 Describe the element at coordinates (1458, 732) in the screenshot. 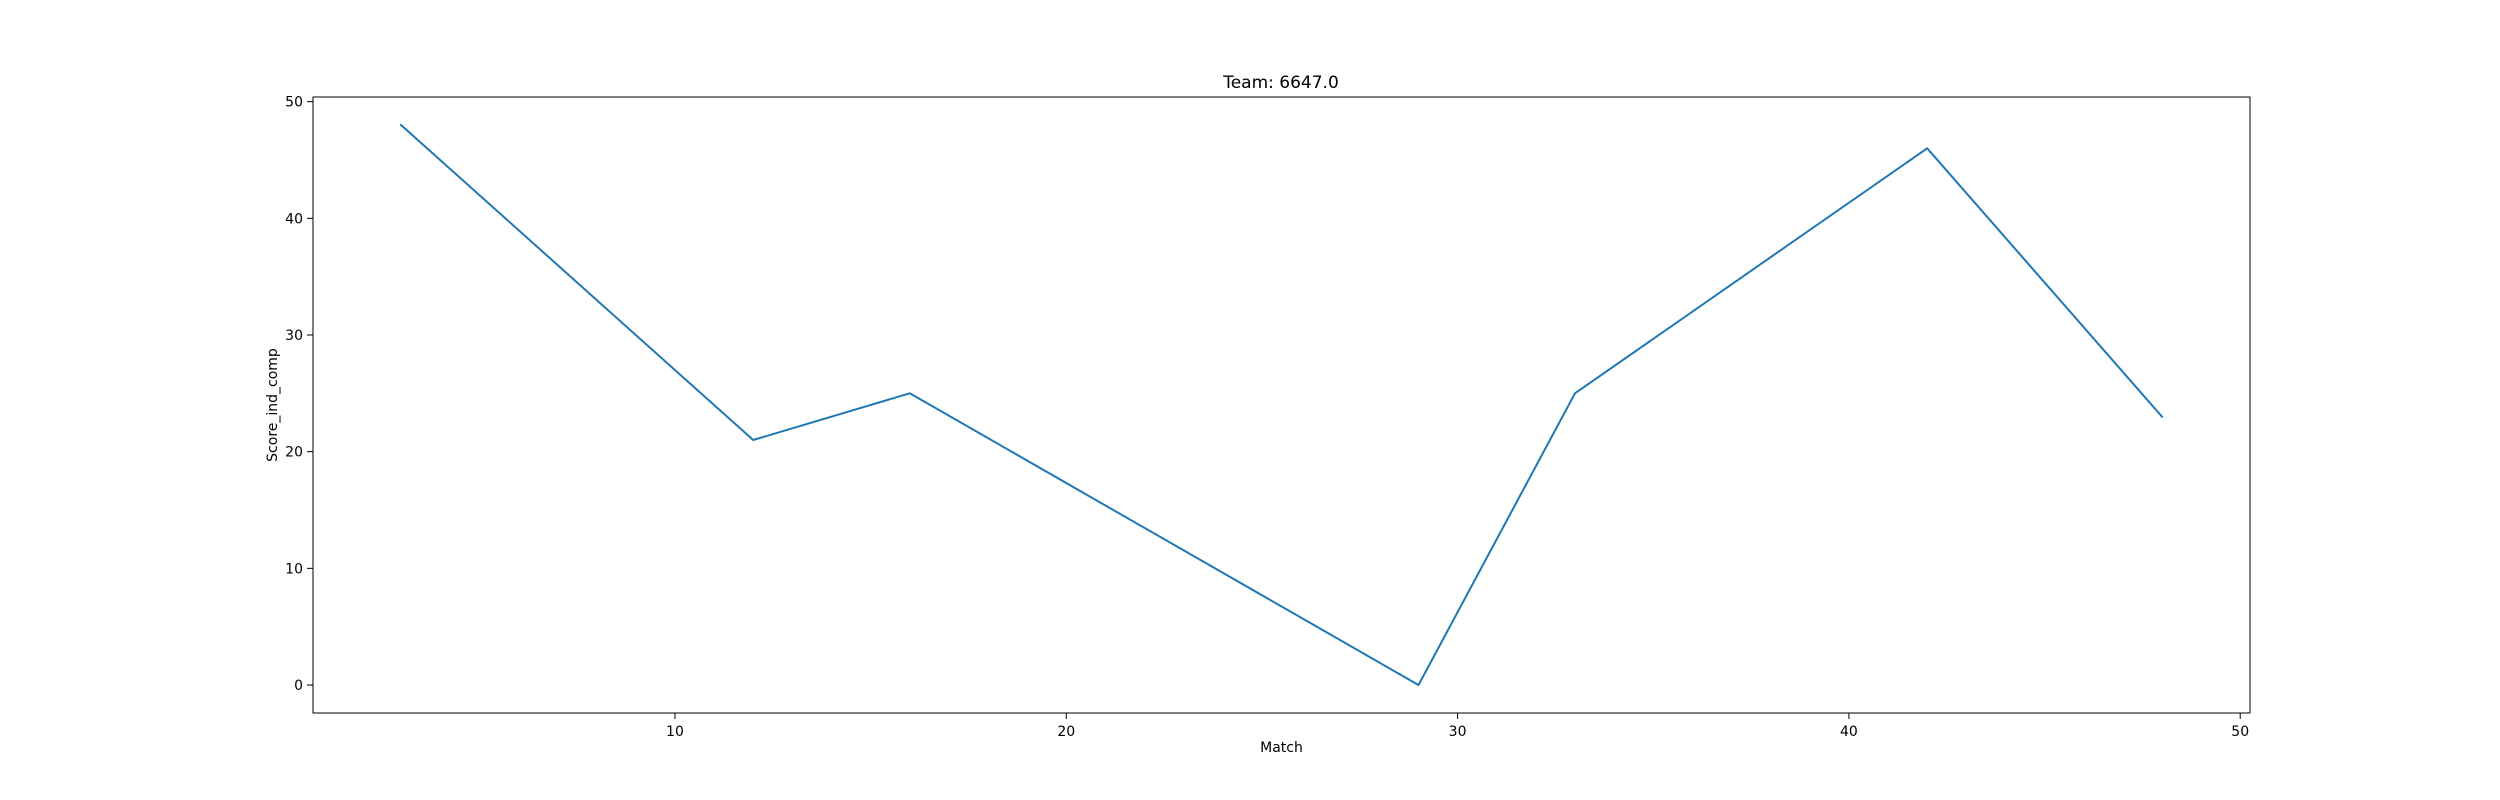

I see `x-tick-label: 30` at that location.